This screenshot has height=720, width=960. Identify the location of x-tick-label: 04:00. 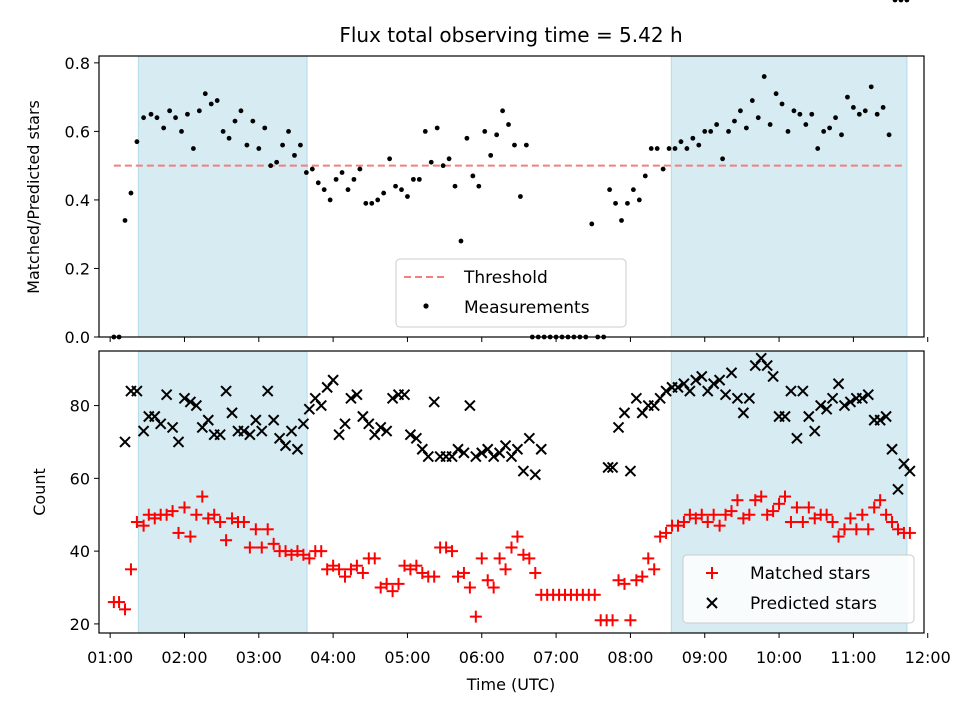
(333, 657).